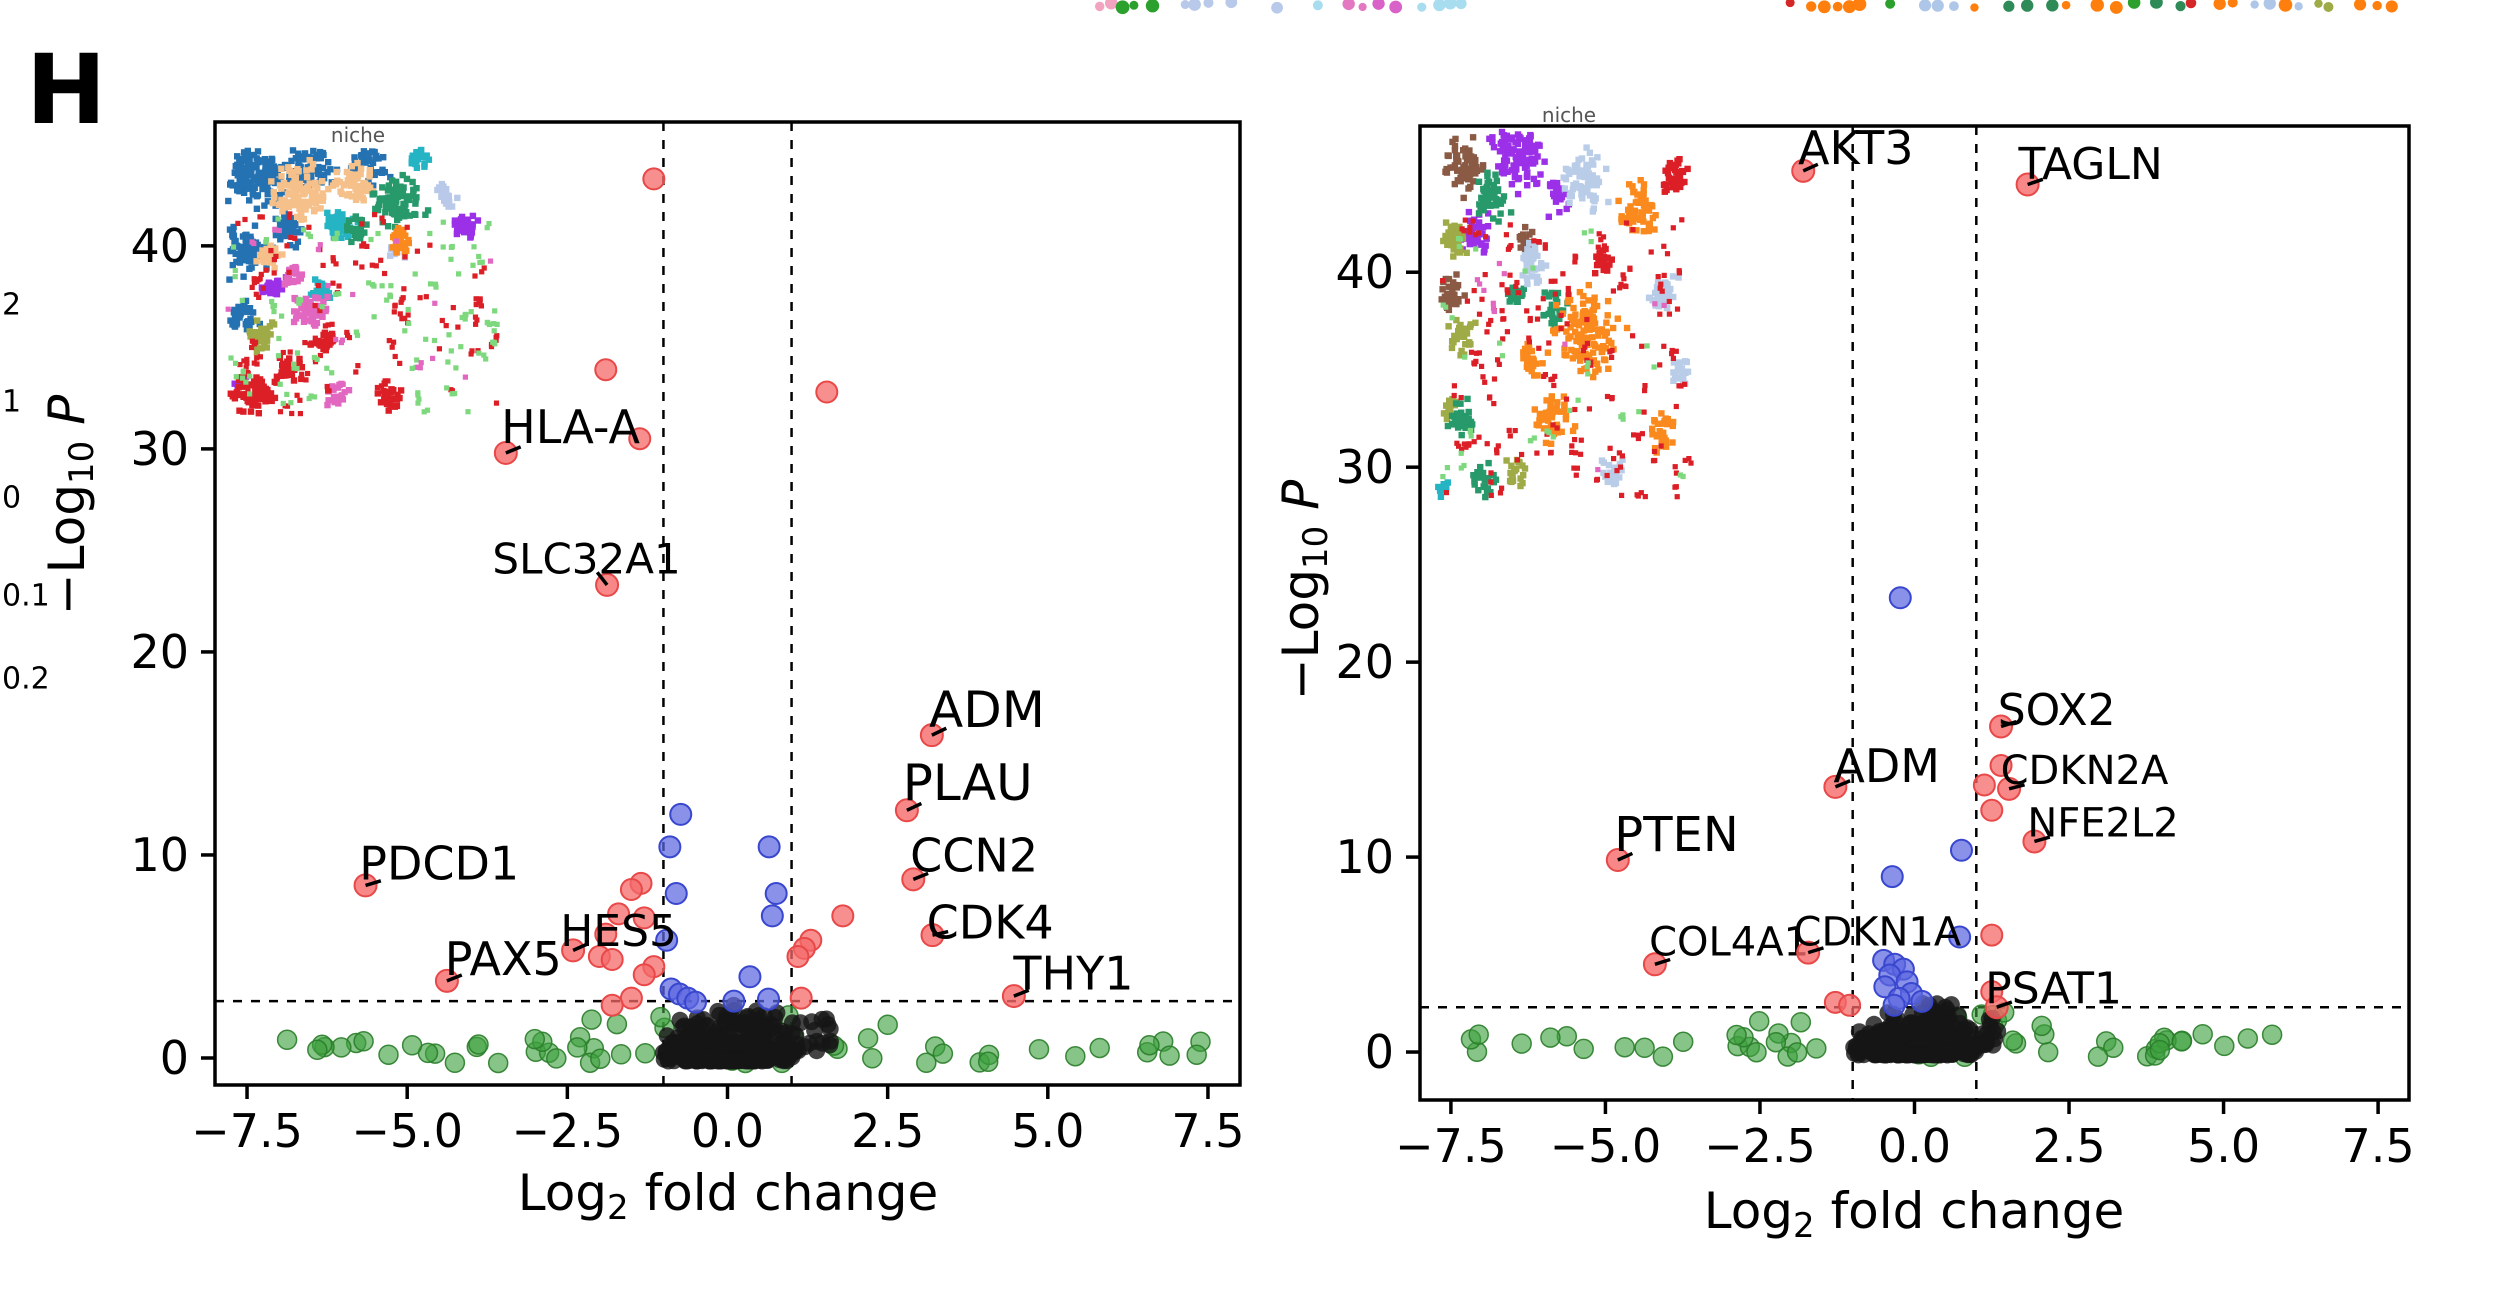 The image size is (2504, 1313). What do you see at coordinates (358, 135) in the screenshot?
I see `volcano-left-inset-title: niche` at bounding box center [358, 135].